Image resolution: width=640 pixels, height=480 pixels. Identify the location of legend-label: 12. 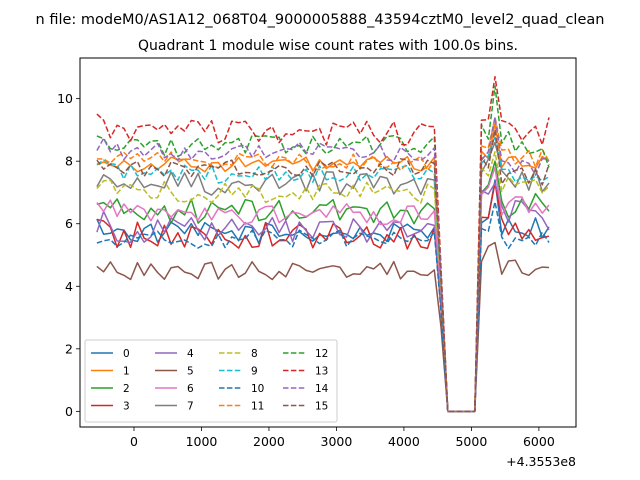
(321, 354).